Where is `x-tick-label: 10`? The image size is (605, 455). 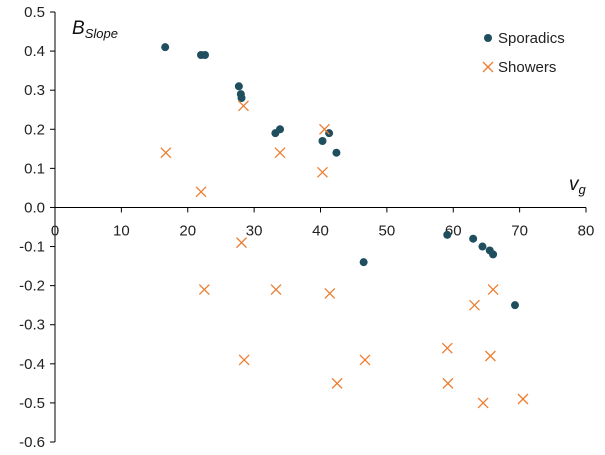 x-tick-label: 10 is located at coordinates (121, 230).